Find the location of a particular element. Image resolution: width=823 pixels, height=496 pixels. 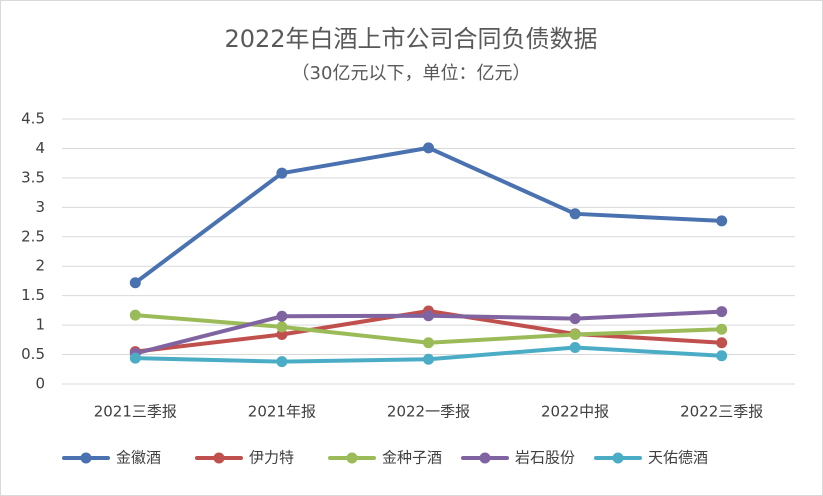

legend-label: 金徽酒 is located at coordinates (138, 458).